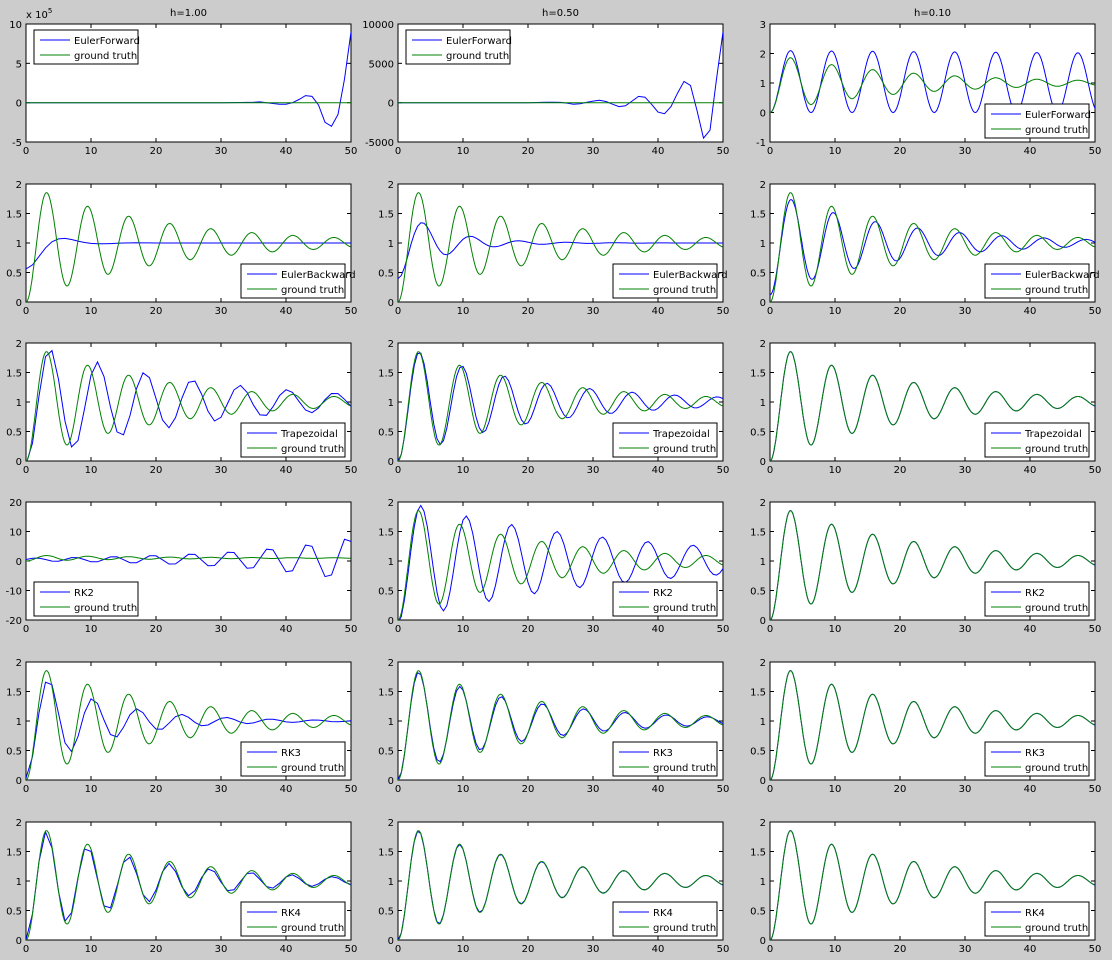 This screenshot has width=1112, height=960. Describe the element at coordinates (15, 25) in the screenshot. I see `y-tick-label: 10` at that location.